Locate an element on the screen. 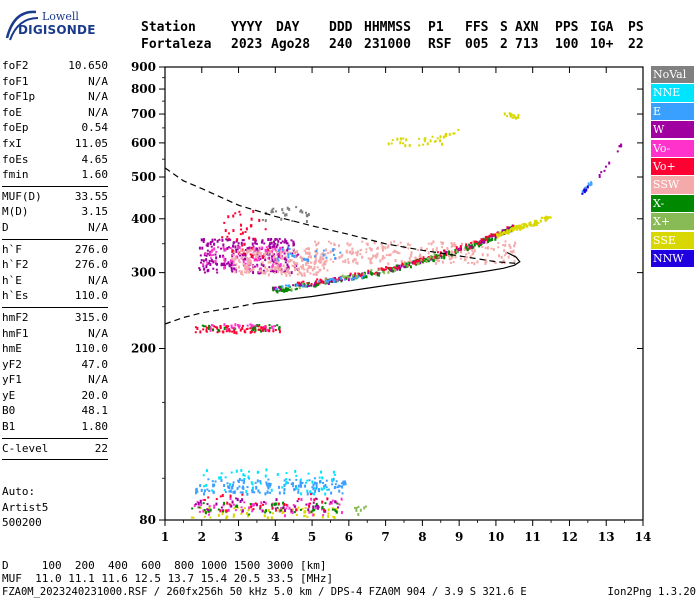 This screenshot has height=600, width=700. brand-digisonde: DIGISONDE is located at coordinates (57, 30).